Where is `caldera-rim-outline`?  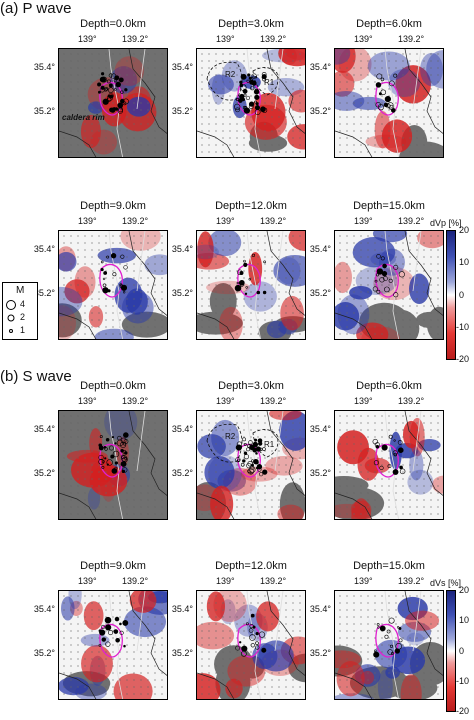 caldera-rim-outline is located at coordinates (111, 280).